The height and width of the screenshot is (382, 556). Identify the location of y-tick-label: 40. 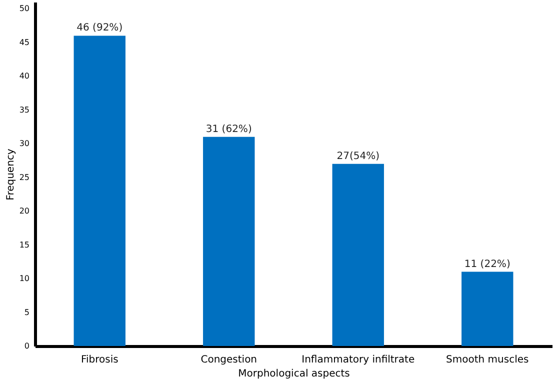
(24, 76).